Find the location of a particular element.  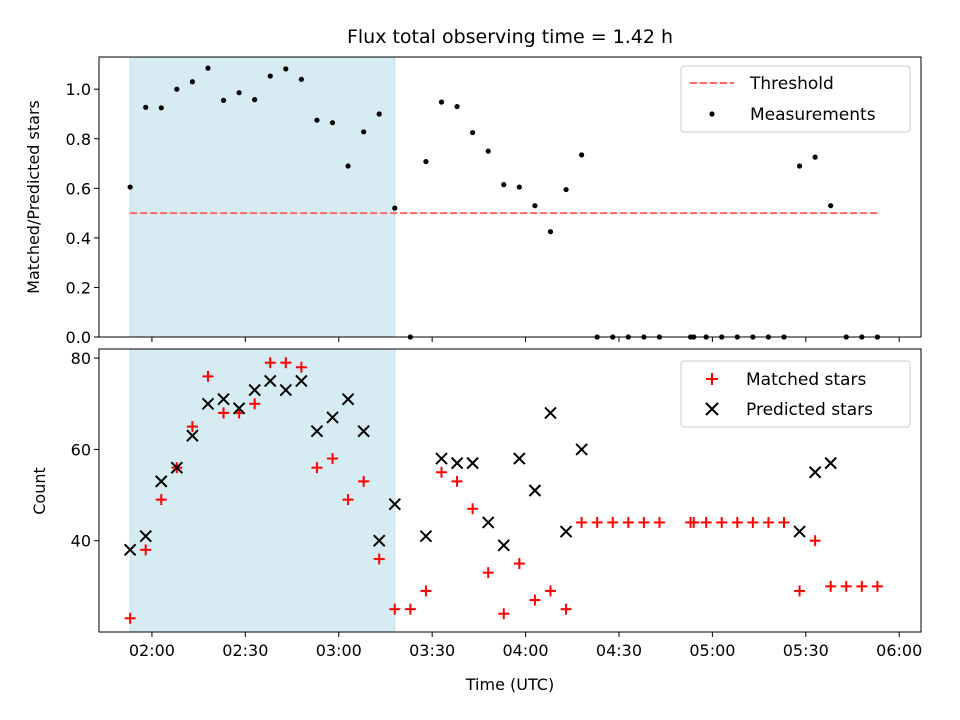

top-shaded-span-layer is located at coordinates (262, 197).